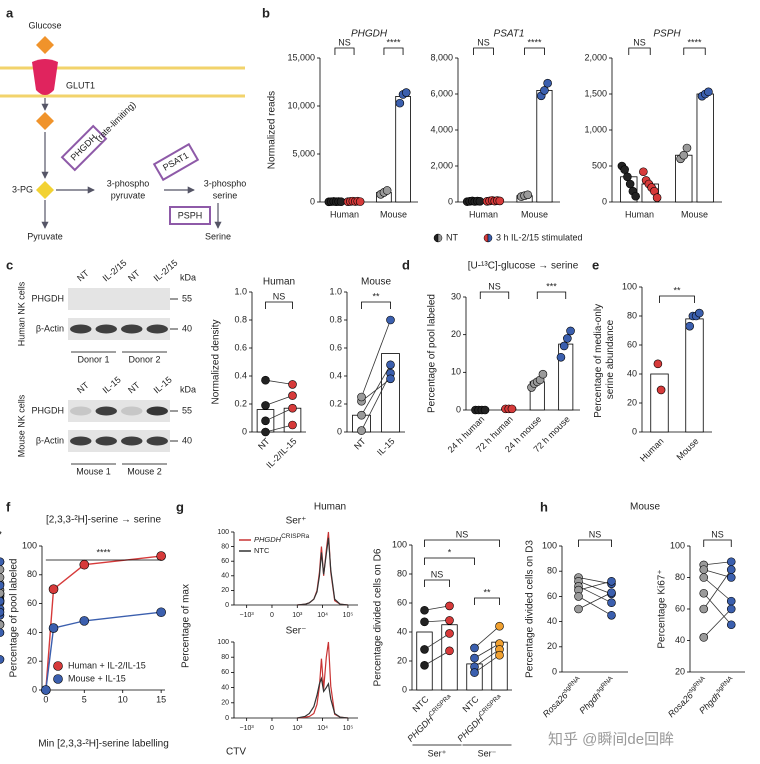 This screenshot has width=760, height=764. Describe the element at coordinates (662, 608) in the screenshot. I see `y-axis-label: Percentage Ki67⁺` at that location.